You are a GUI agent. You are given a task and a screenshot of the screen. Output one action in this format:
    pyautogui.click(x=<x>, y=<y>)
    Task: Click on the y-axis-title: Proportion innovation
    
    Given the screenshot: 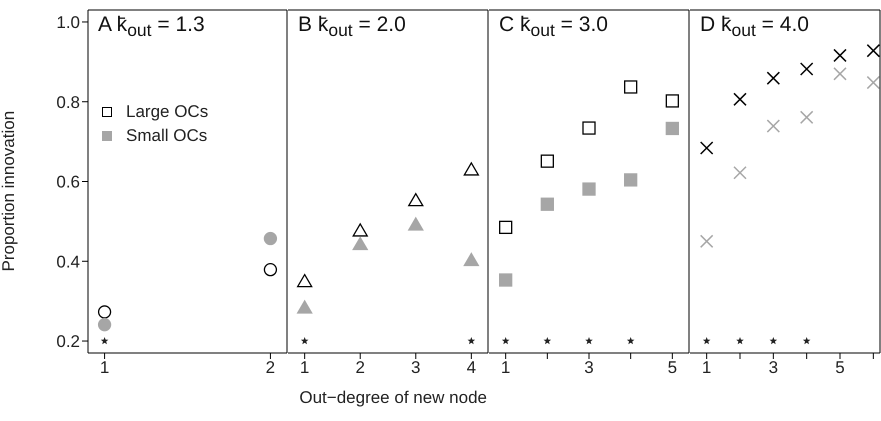 What is the action you would take?
    pyautogui.click(x=9, y=191)
    